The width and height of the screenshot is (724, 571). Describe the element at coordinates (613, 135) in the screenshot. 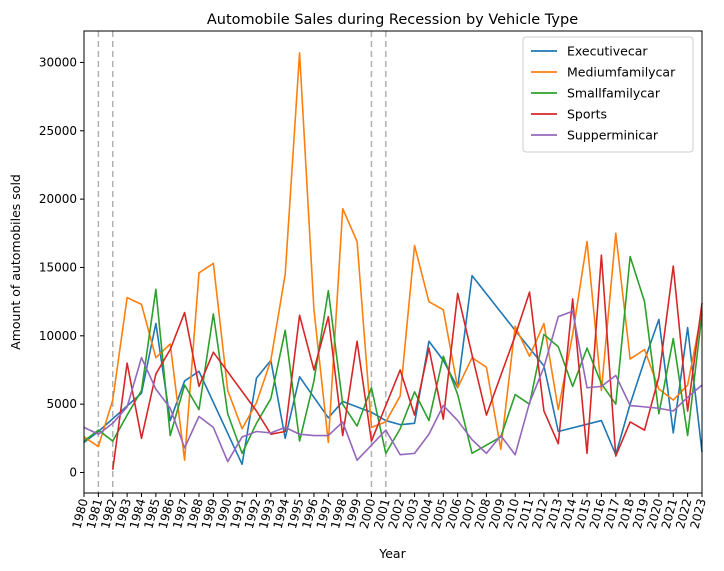

I see `legend-label-supperminicar: Supperminicar` at that location.